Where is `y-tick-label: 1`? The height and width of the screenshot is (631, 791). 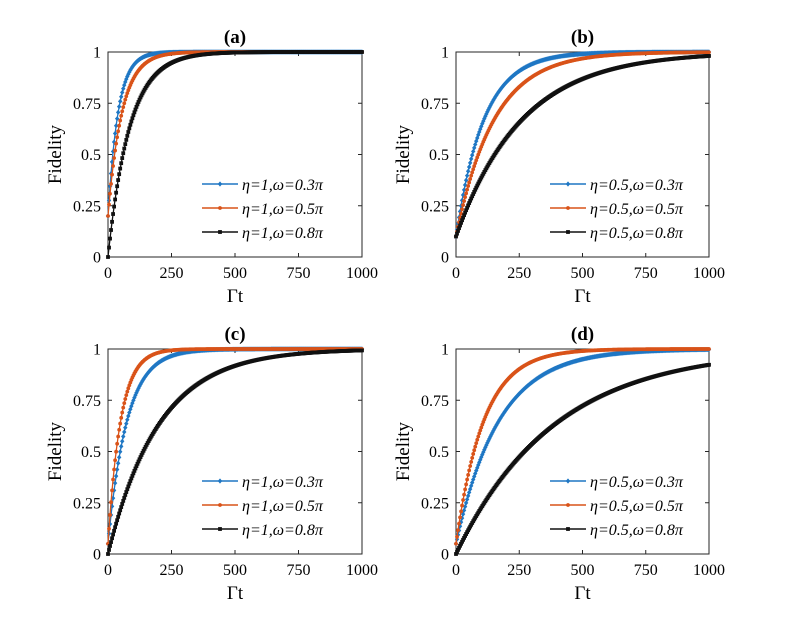 y-tick-label: 1 is located at coordinates (97, 53).